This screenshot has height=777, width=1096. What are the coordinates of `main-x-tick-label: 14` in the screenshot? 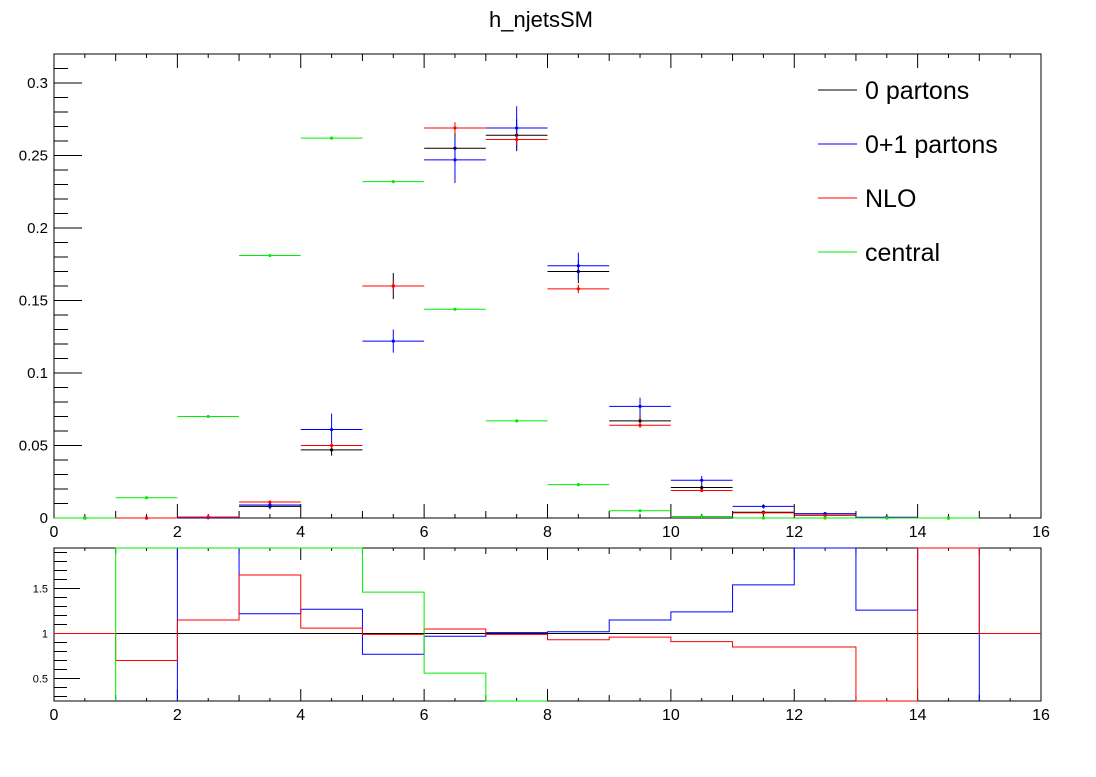 It's located at (918, 532).